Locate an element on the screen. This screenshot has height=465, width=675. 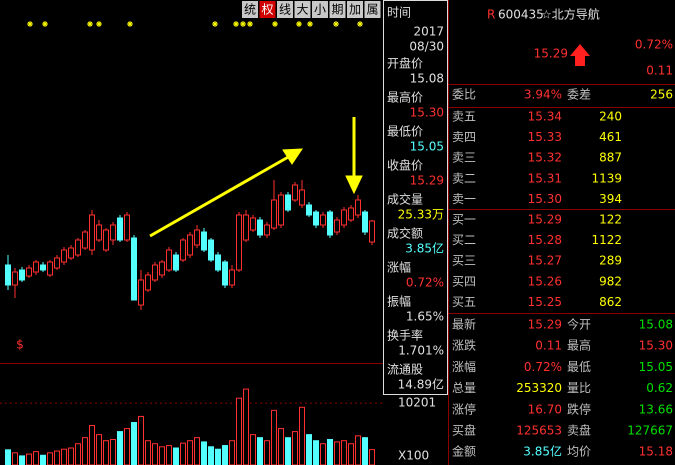
stat-value: 16.70 is located at coordinates (545, 409).